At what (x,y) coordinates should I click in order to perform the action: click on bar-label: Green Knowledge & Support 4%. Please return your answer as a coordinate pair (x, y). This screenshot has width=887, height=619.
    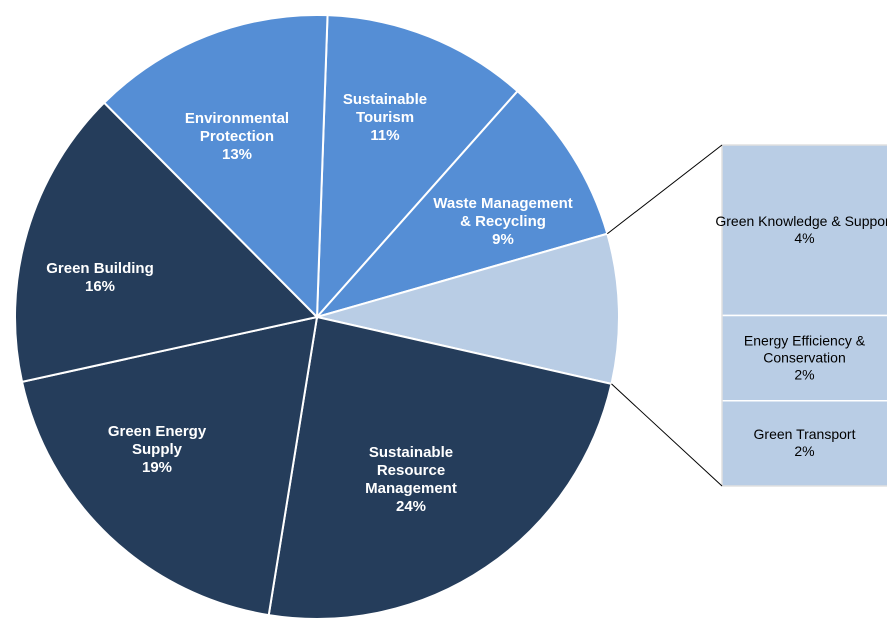
    Looking at the image, I should click on (799, 230).